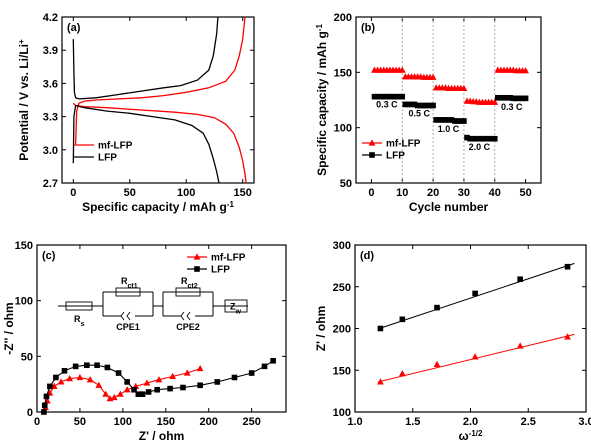 The image size is (591, 442). Describe the element at coordinates (49, 256) in the screenshot. I see `panel-label: (c)` at that location.